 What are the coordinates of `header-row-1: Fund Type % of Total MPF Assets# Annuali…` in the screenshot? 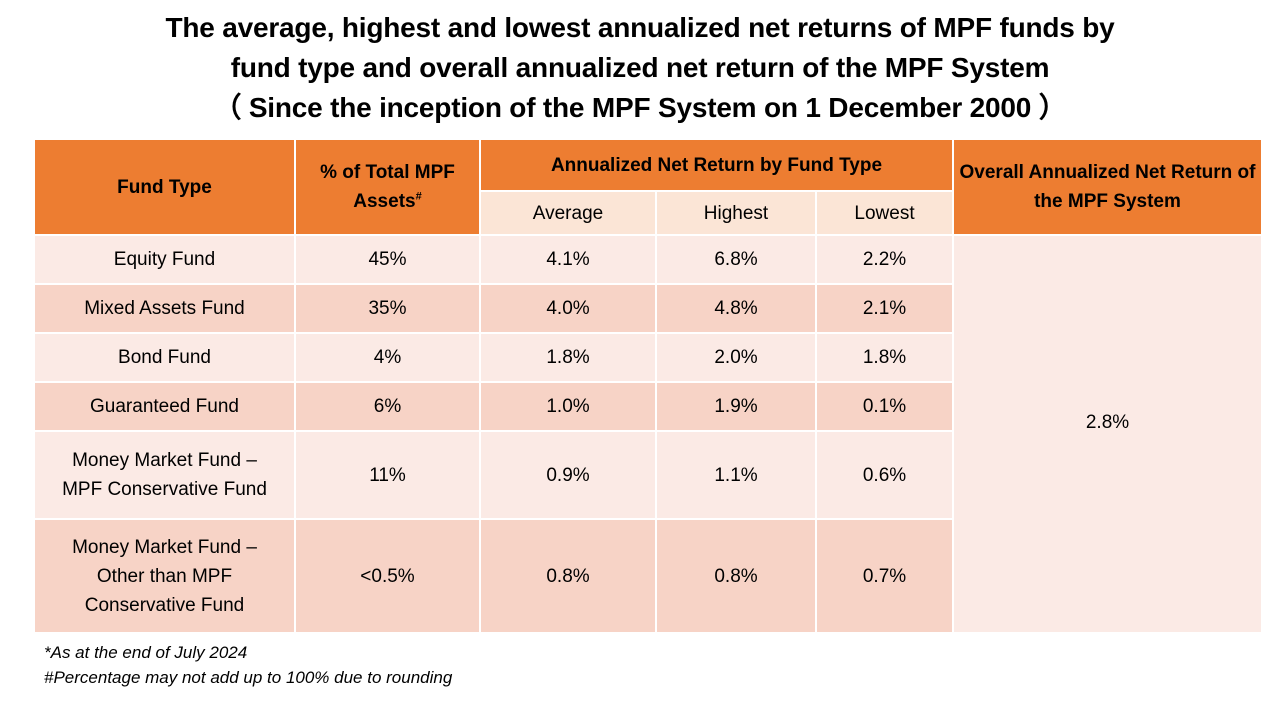 It's located at (648, 187).